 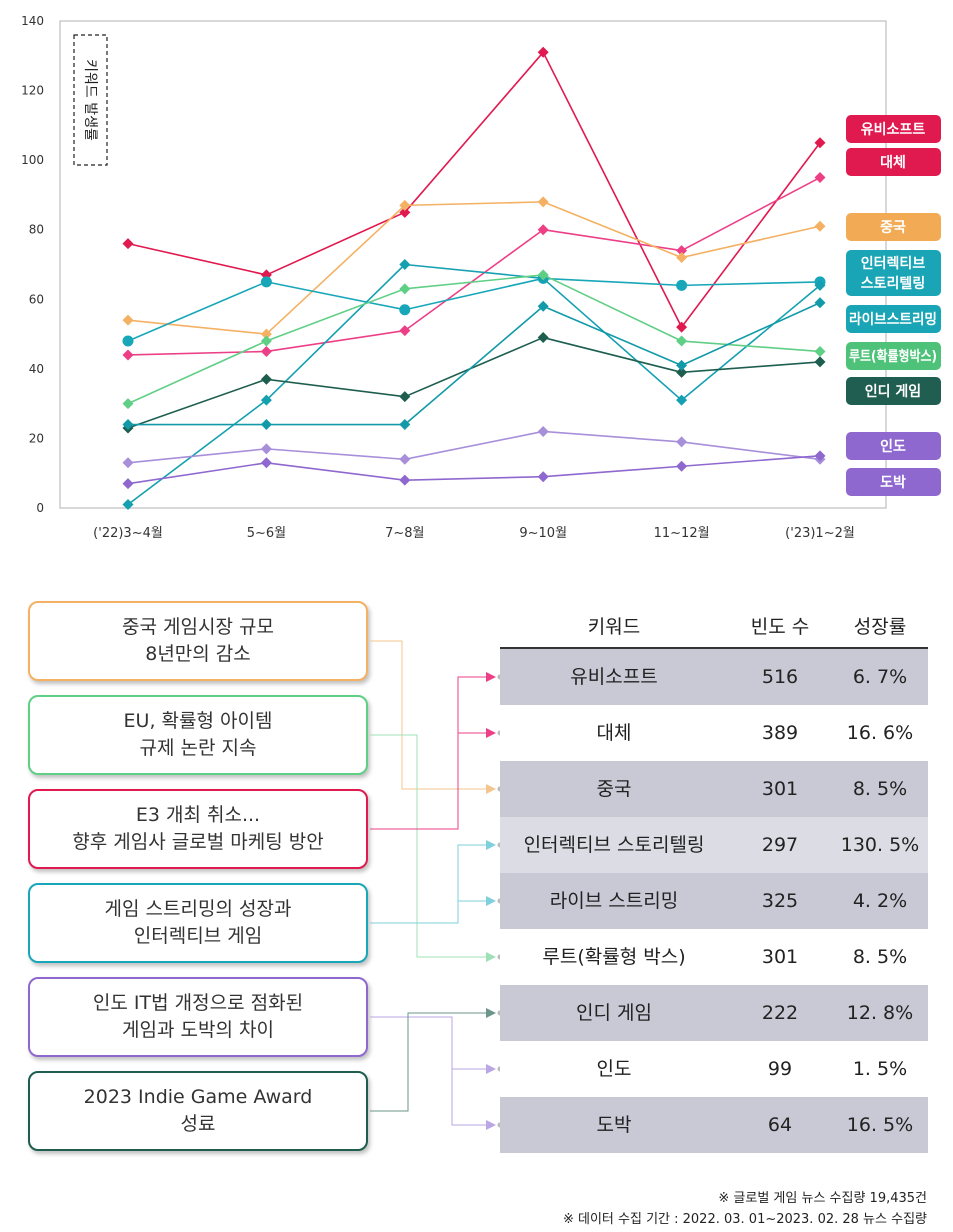 I want to click on table-row: 라이브 스트리밍 325 4. 2%, so click(x=714, y=901).